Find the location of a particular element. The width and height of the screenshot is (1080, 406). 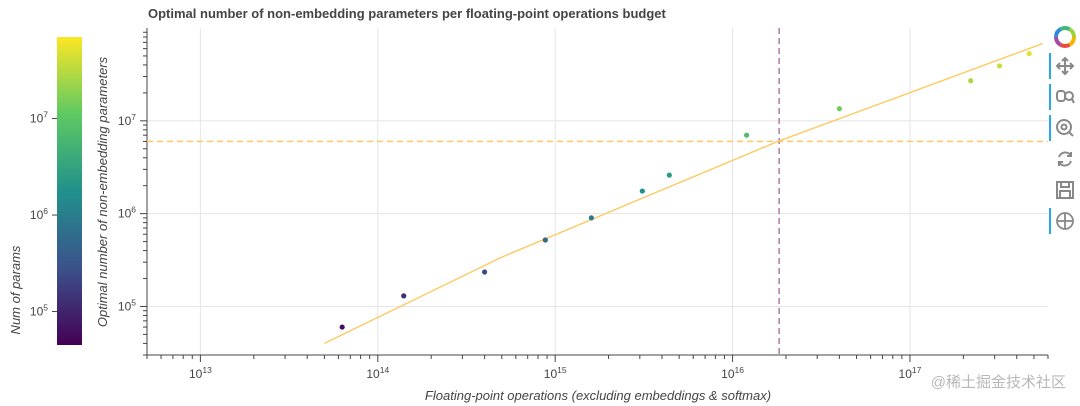

bokeh-toolbar is located at coordinates (1064, 137).